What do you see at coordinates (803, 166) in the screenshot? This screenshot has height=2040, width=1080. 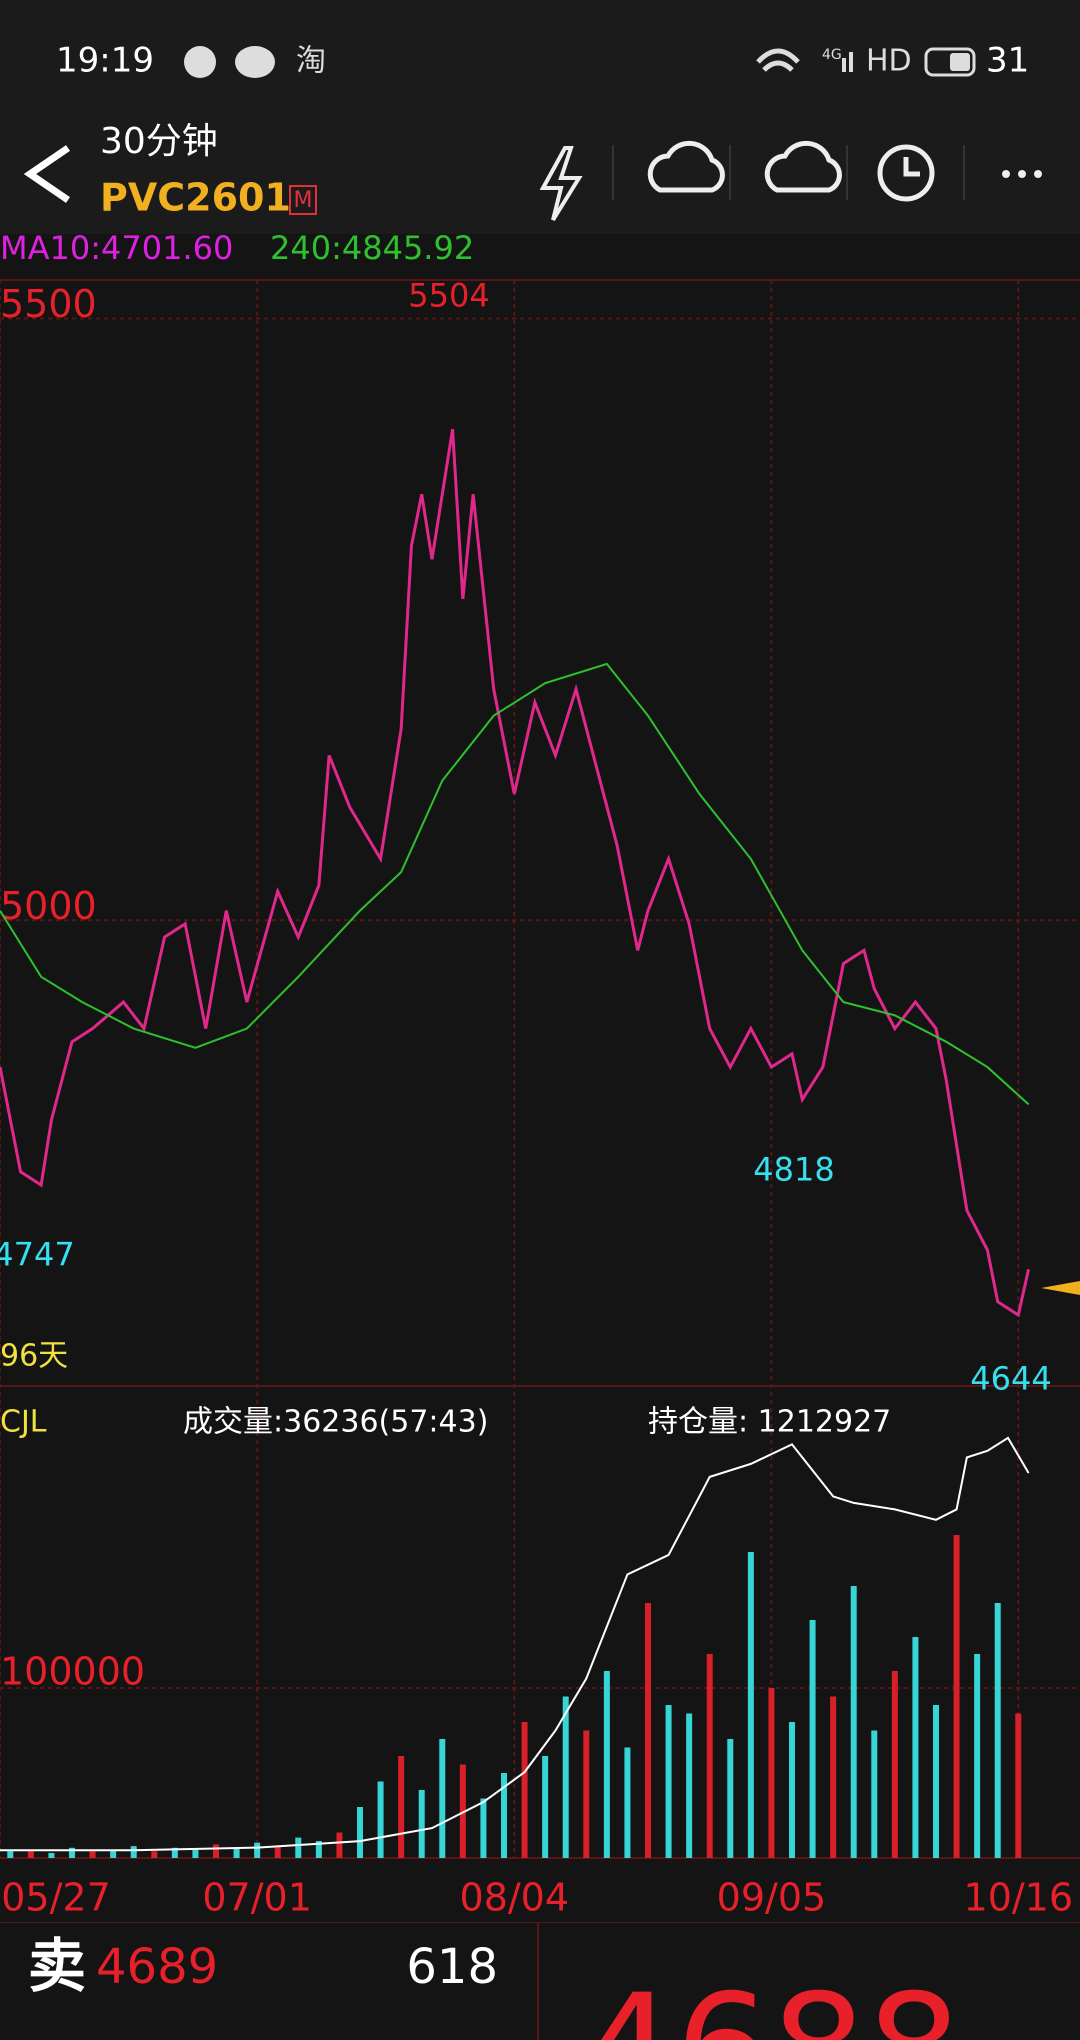 I see `cloud-sync-button` at bounding box center [803, 166].